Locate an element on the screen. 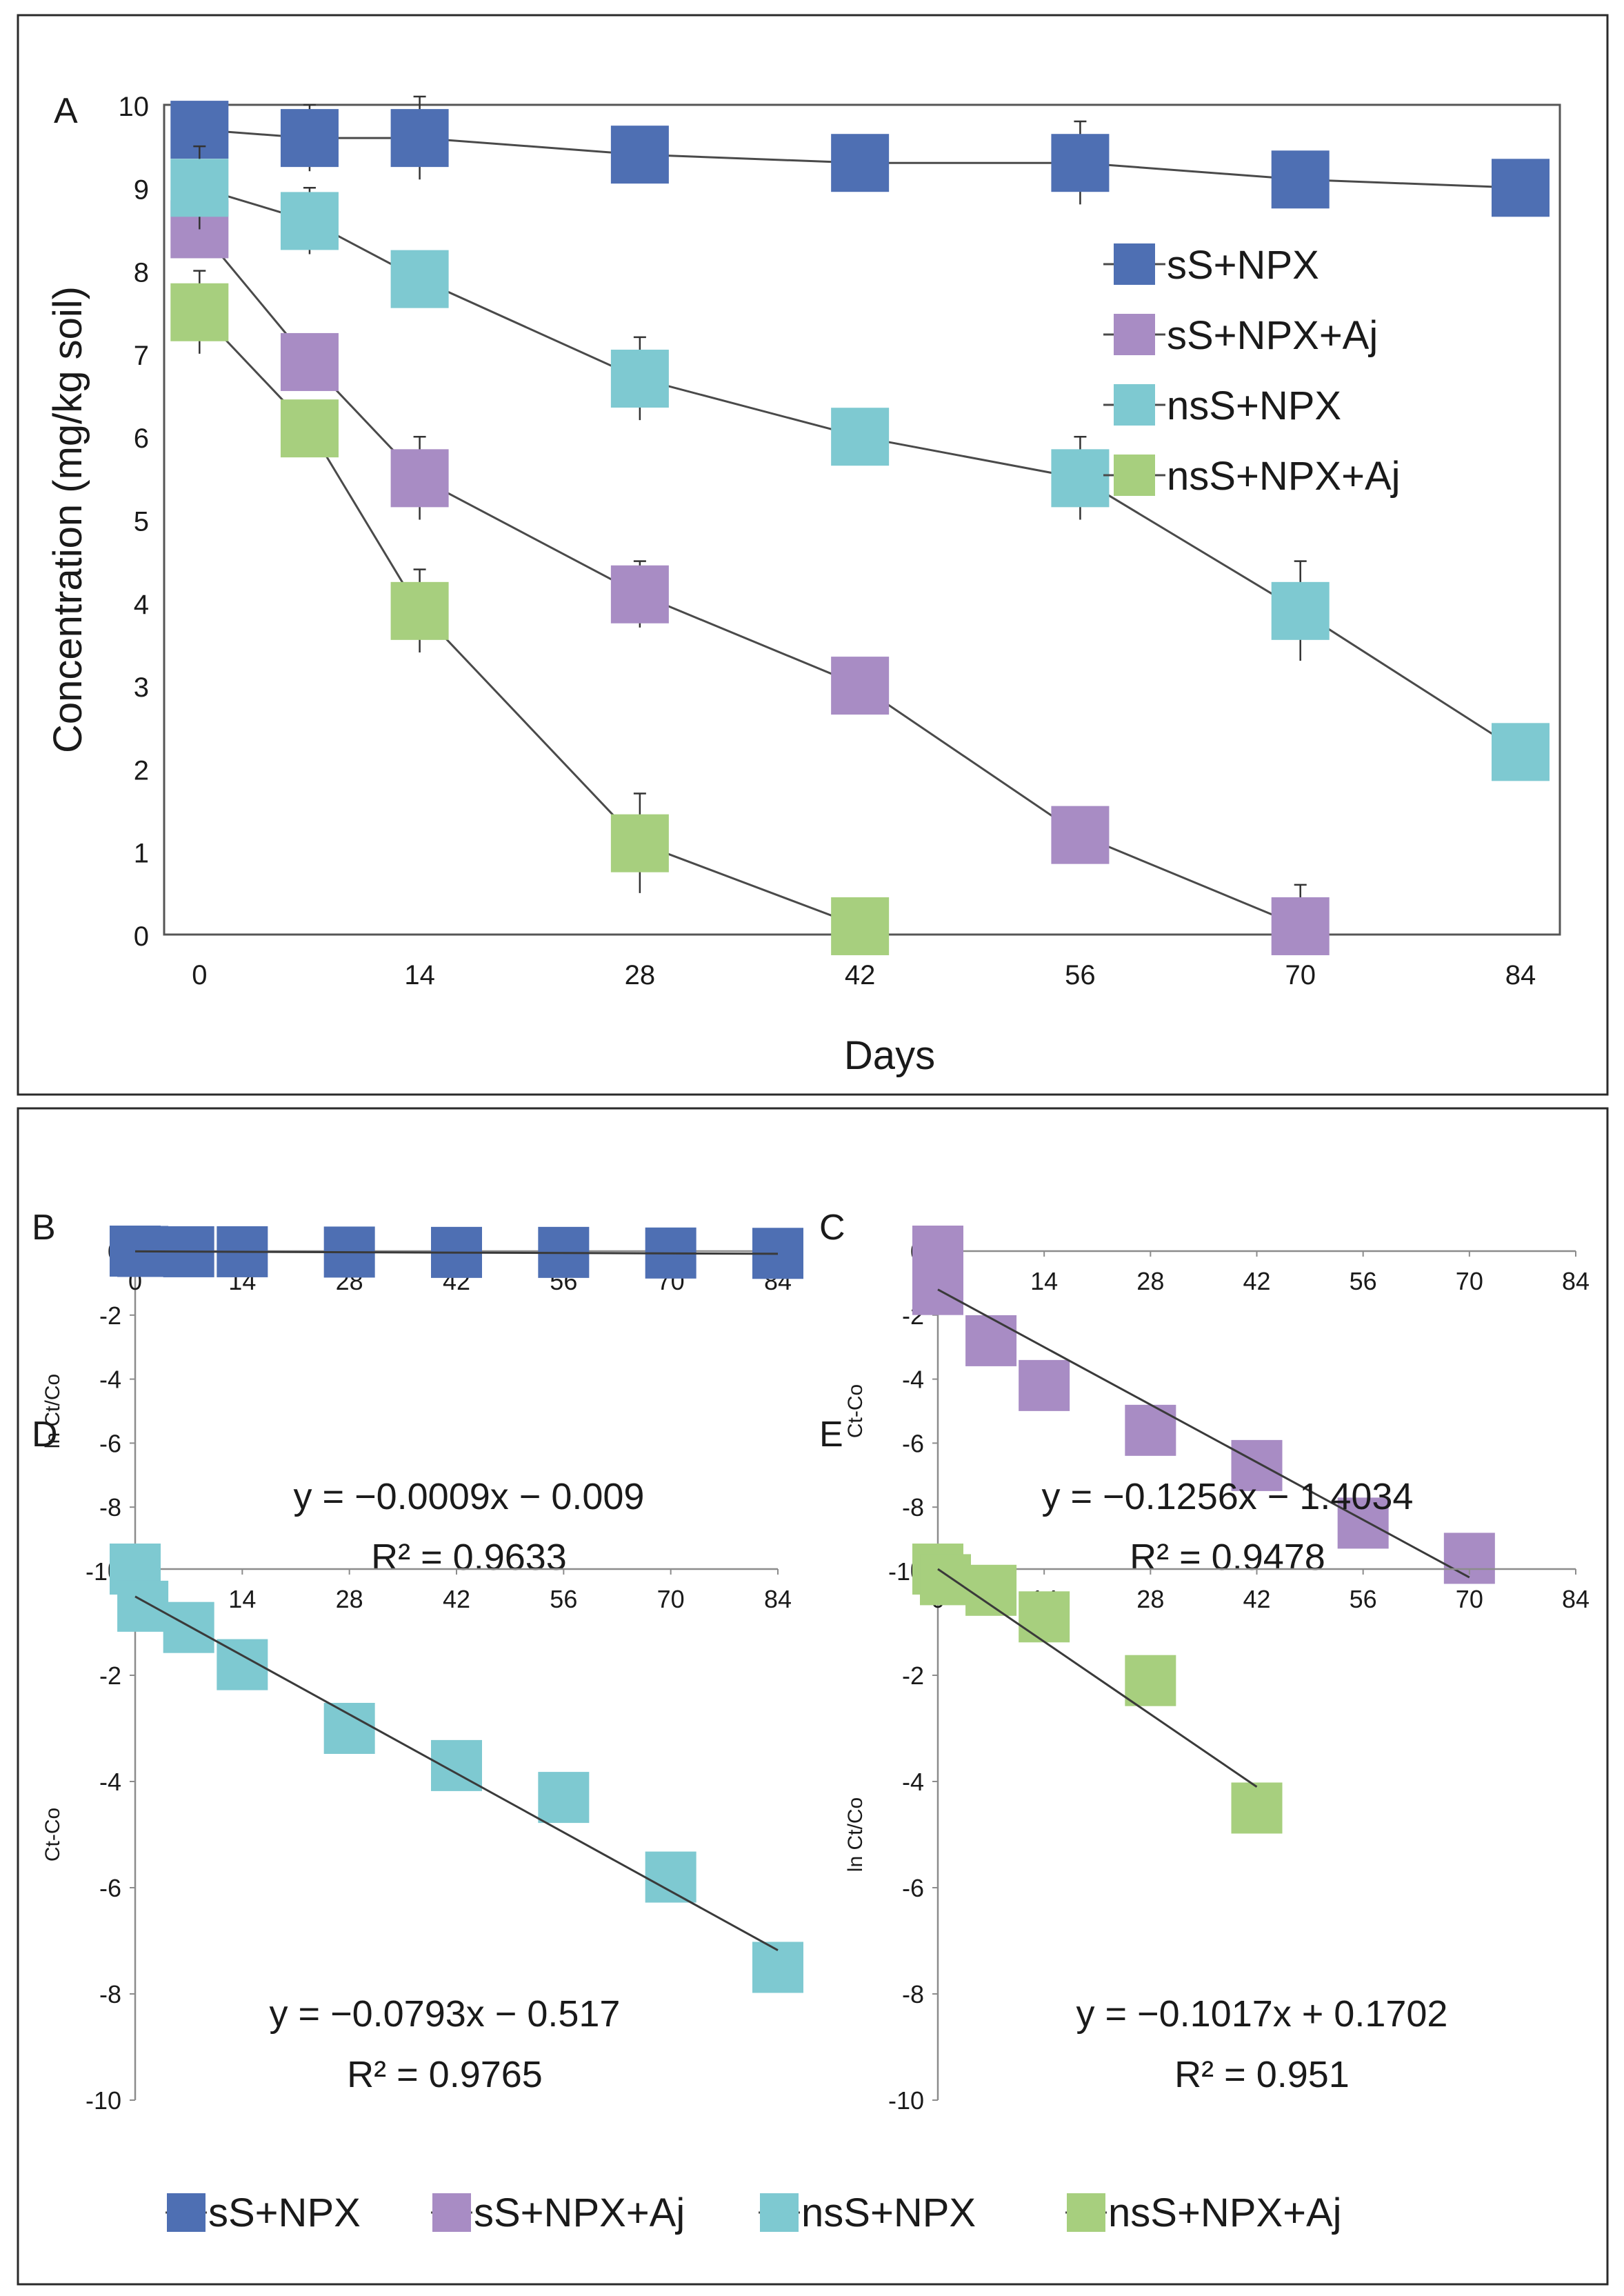  panel-c-xtick-label: 70 is located at coordinates (1469, 1281).